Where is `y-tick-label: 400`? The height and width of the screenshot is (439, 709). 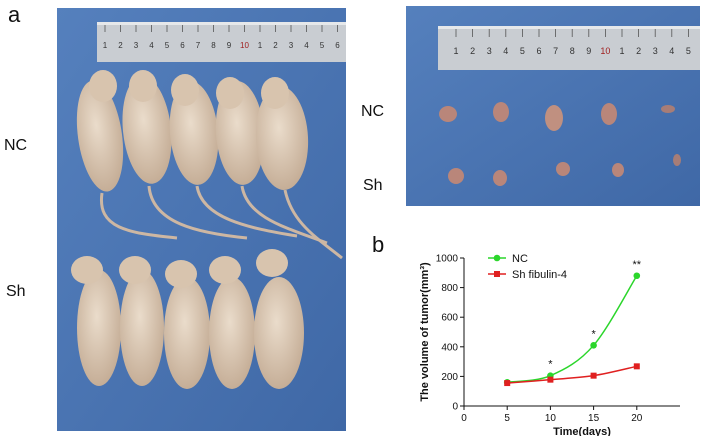 y-tick-label: 400 is located at coordinates (449, 347).